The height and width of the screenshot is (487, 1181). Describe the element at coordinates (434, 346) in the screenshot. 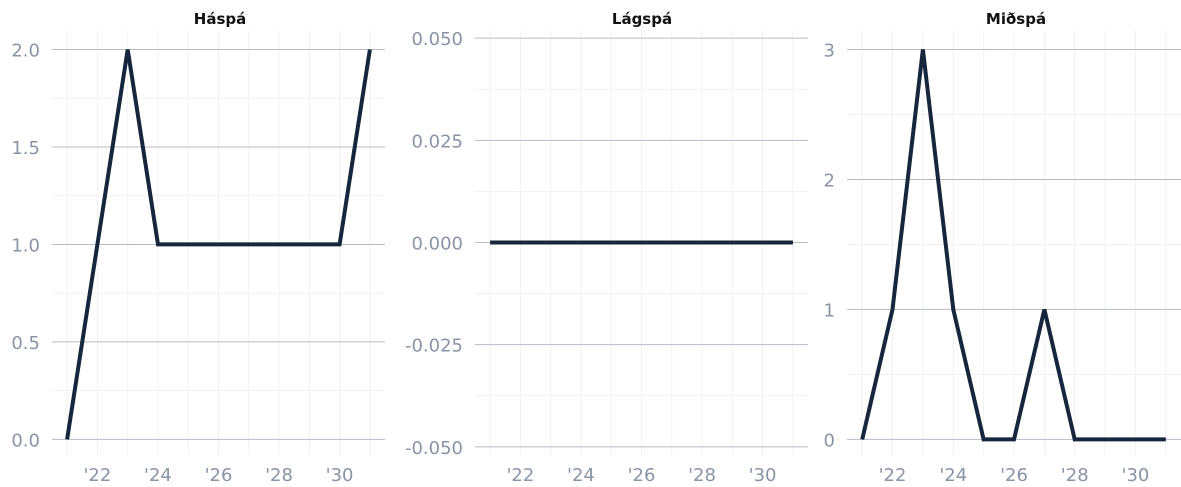

I see `y-tick-label: -0.025` at that location.